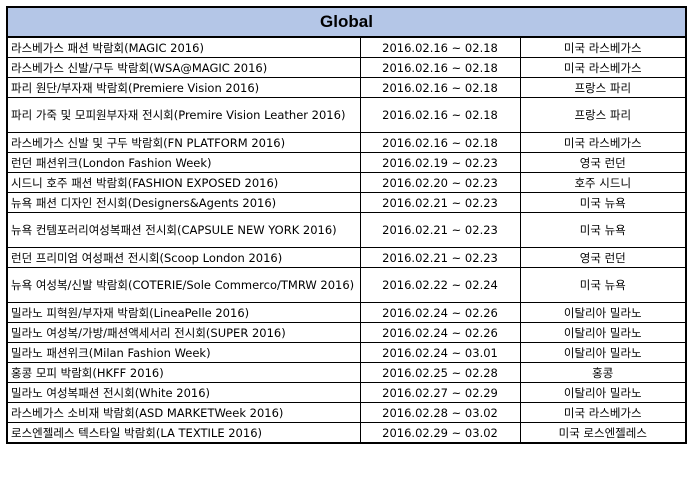 Image resolution: width=693 pixels, height=486 pixels. What do you see at coordinates (440, 182) in the screenshot?
I see `event-date: 2016.02.20 ~ 02.23` at bounding box center [440, 182].